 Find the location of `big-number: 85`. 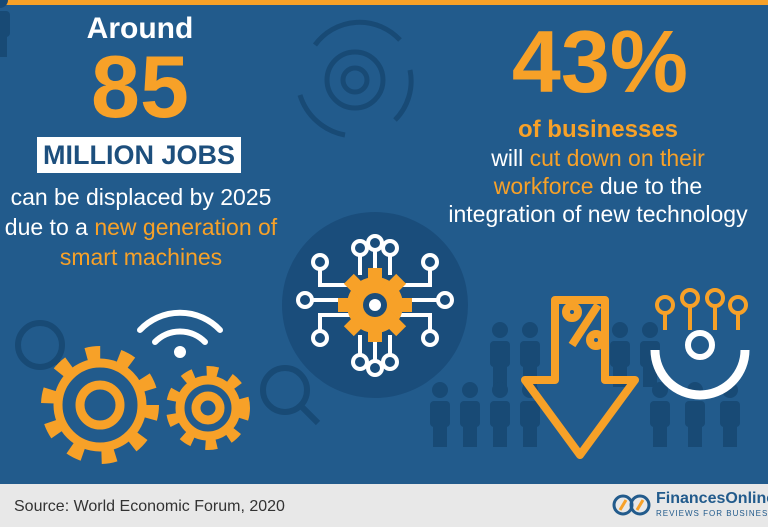

big-number: 85 is located at coordinates (140, 86).